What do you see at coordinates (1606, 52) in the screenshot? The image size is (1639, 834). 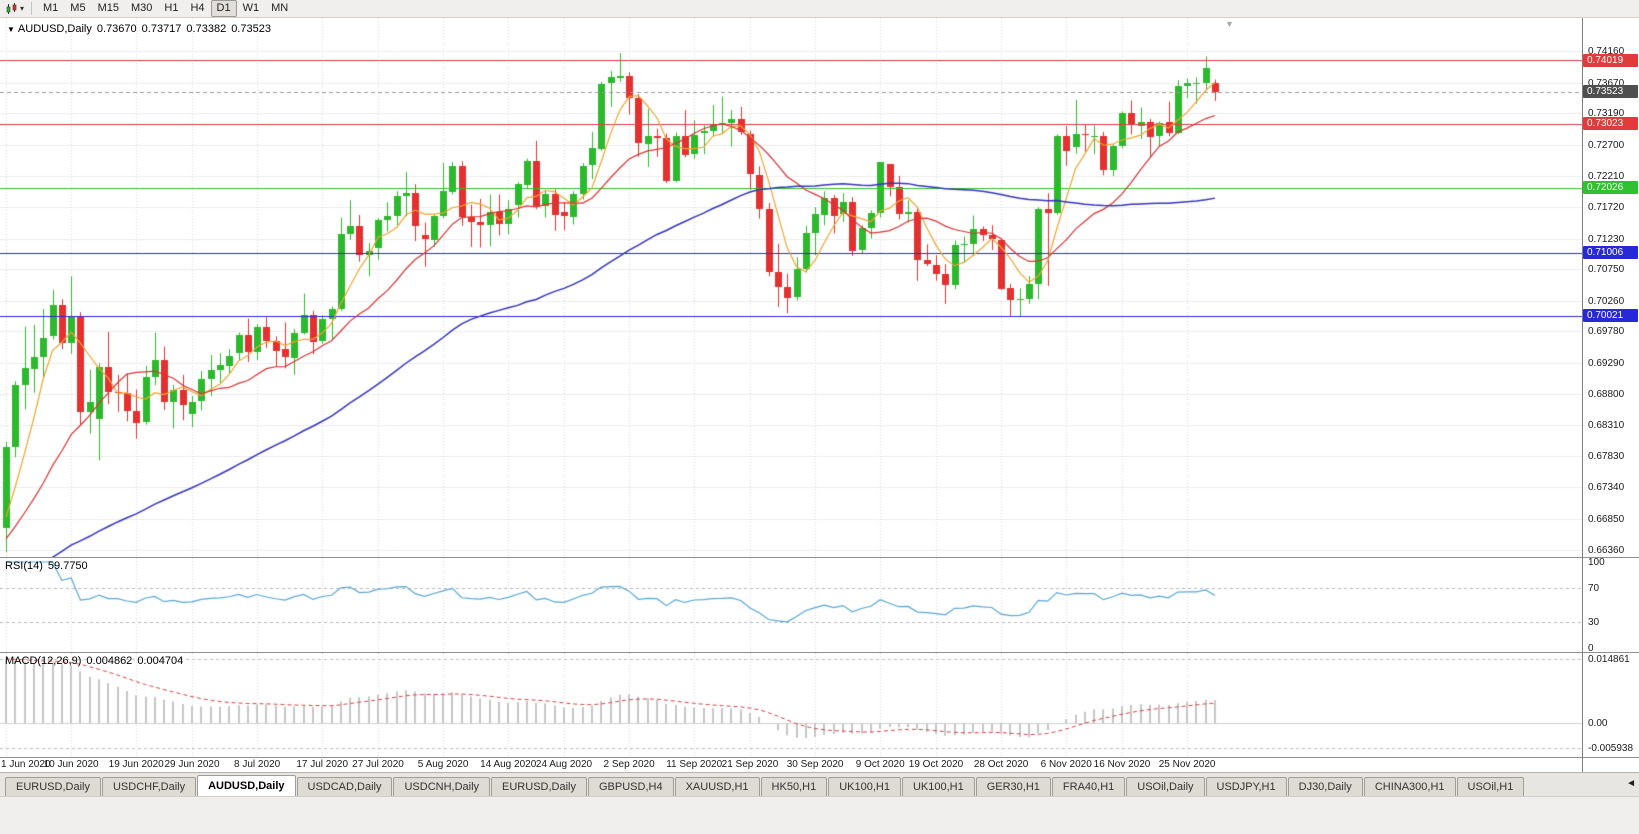 I see `price-axis-label: 0.74160` at bounding box center [1606, 52].